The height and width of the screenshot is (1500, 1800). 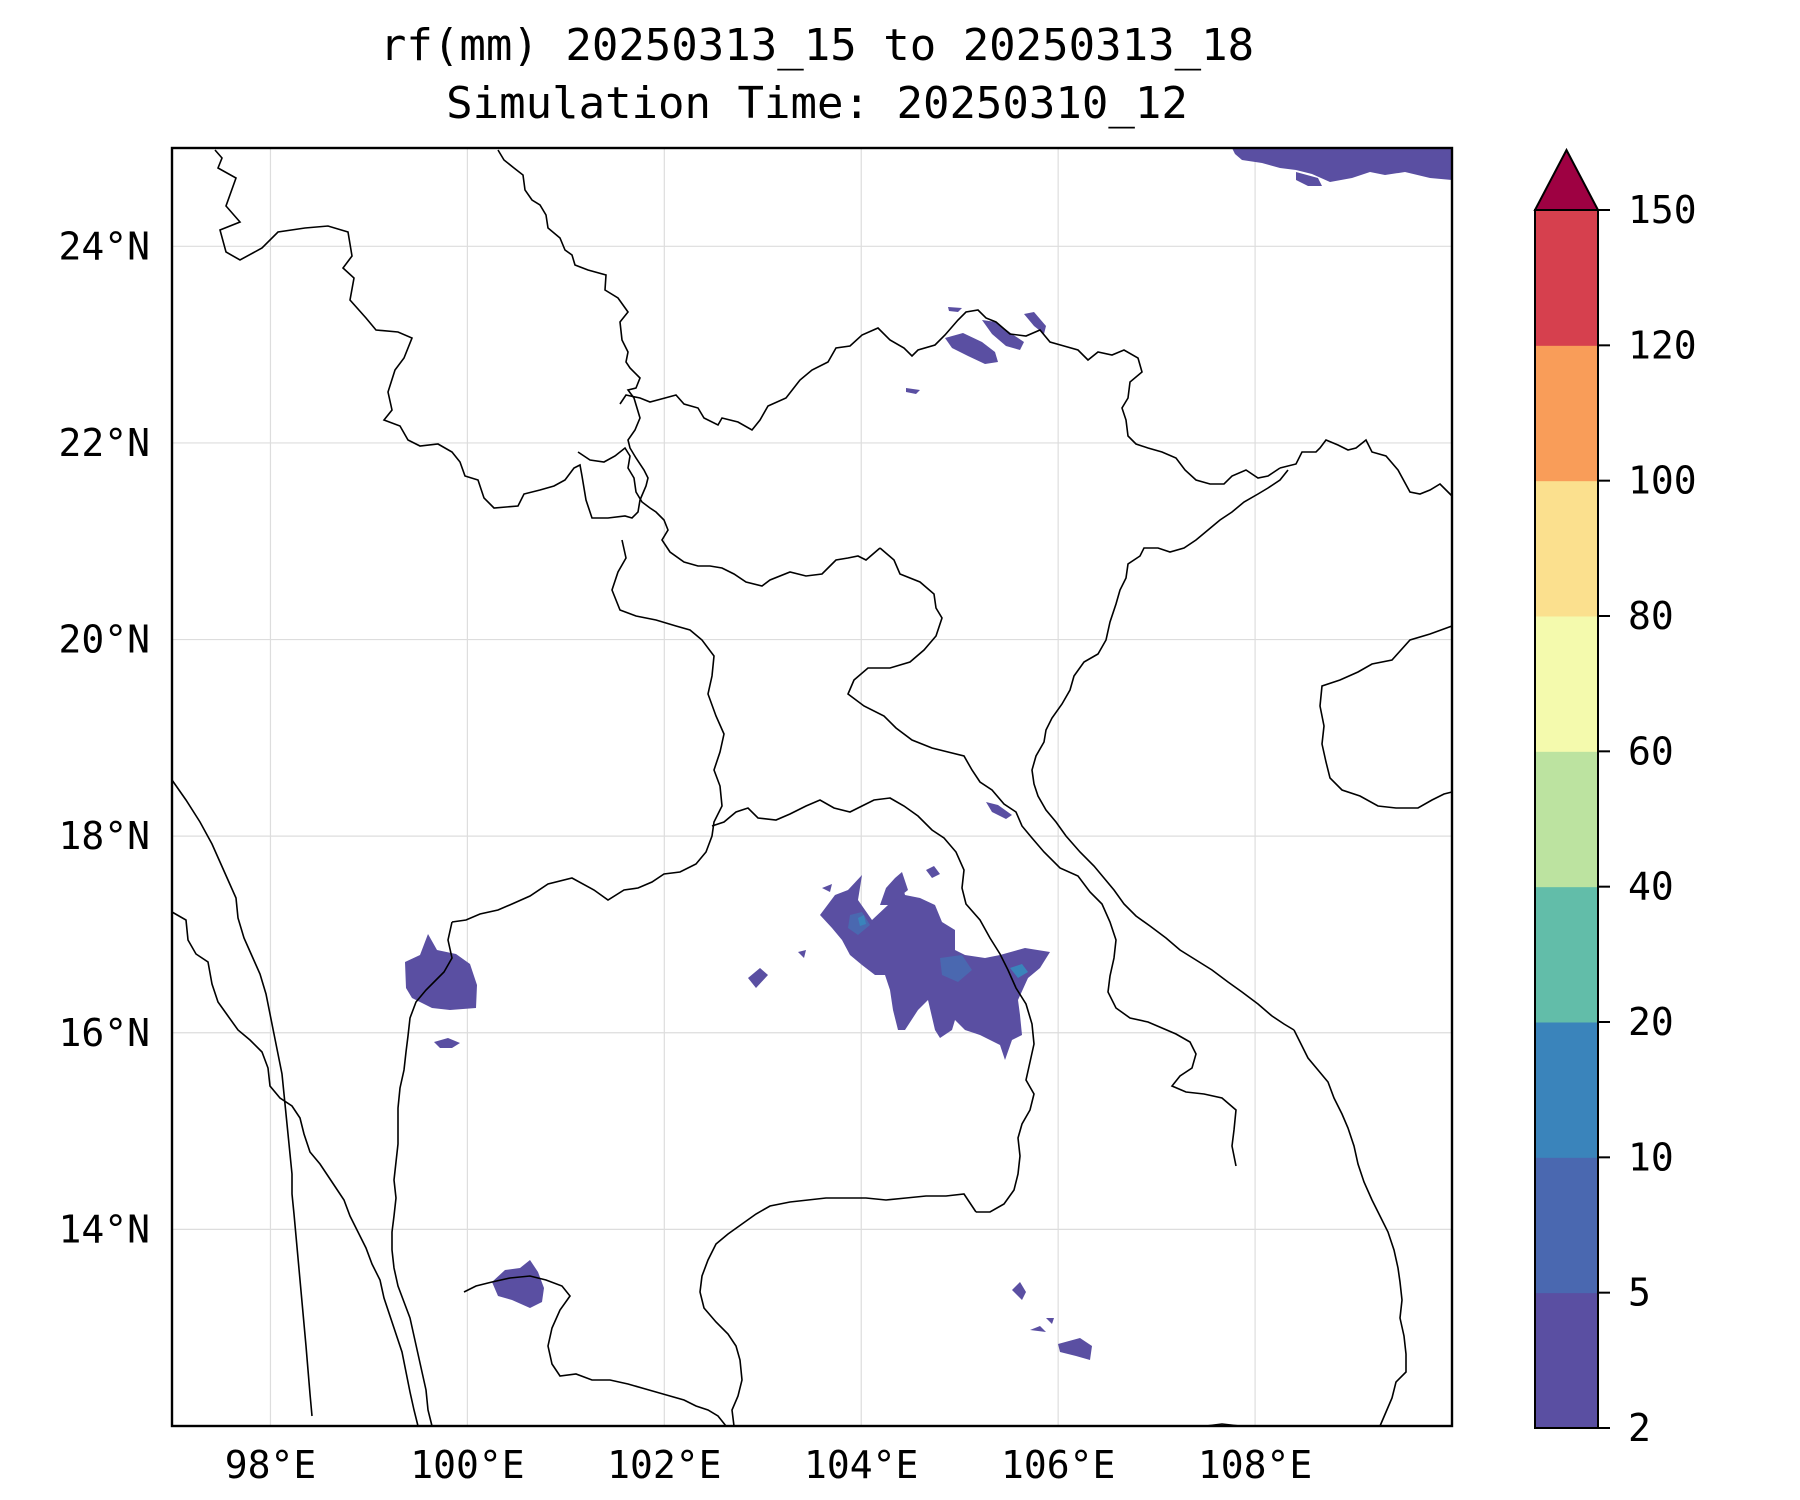 I want to click on coast-andaman, so click(x=242, y=1098).